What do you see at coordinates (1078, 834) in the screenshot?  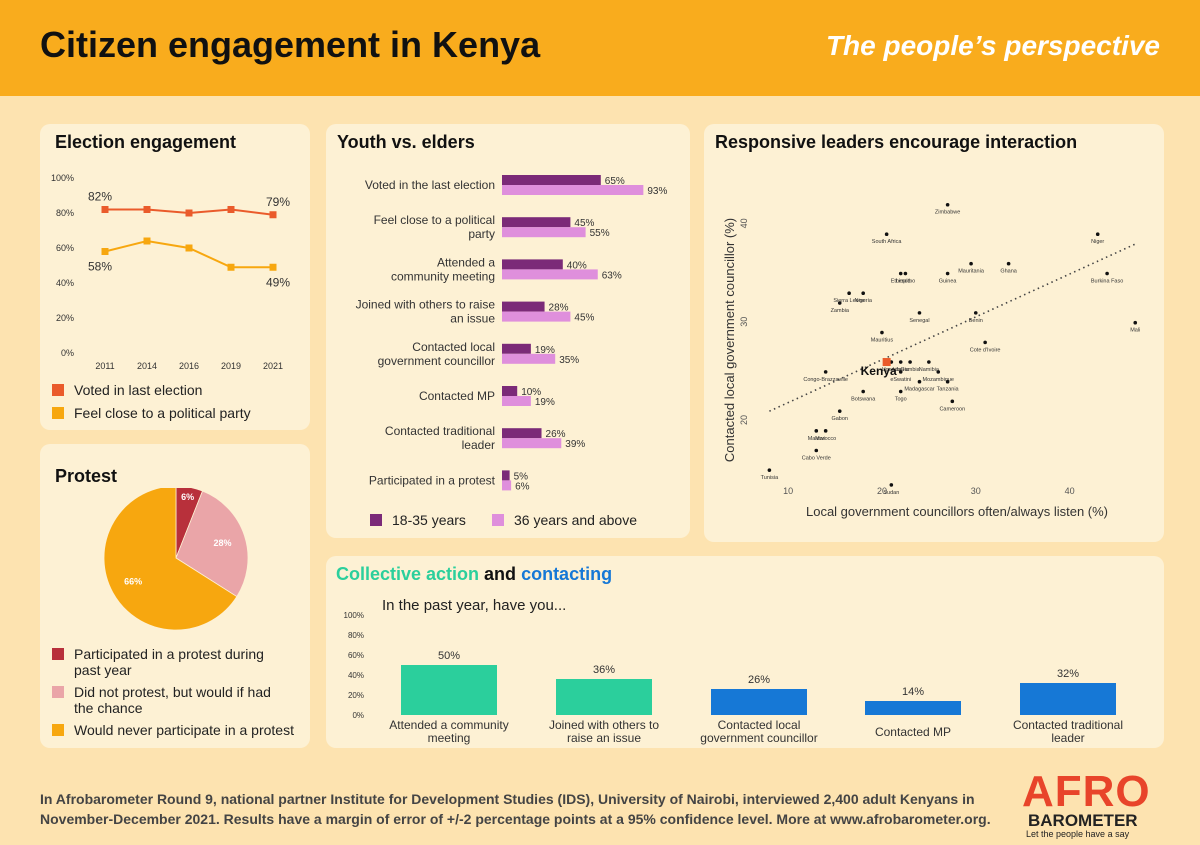 I see `logo-tagline: Let the people have a say` at bounding box center [1078, 834].